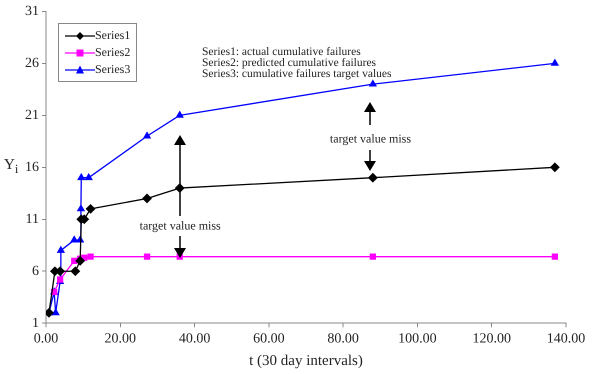  What do you see at coordinates (281, 52) in the screenshot?
I see `annotation: Series1: actual cumulative failures` at bounding box center [281, 52].